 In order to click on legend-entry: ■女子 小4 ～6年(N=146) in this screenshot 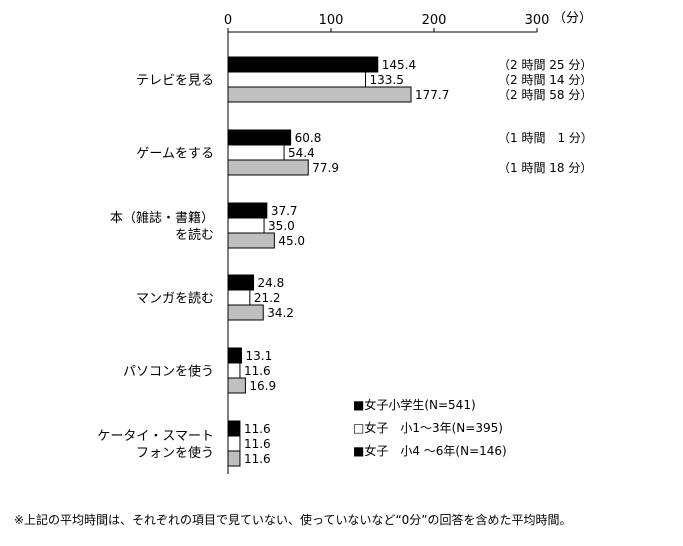, I will do `click(430, 450)`.